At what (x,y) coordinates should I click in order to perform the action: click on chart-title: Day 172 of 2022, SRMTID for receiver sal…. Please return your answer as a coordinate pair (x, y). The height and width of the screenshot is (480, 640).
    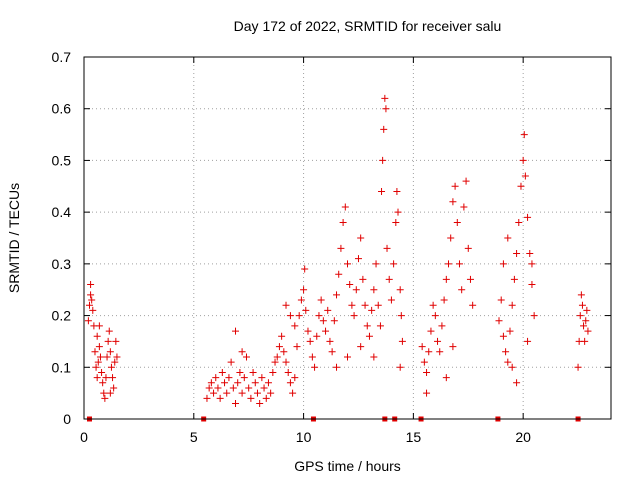
    Looking at the image, I should click on (368, 26).